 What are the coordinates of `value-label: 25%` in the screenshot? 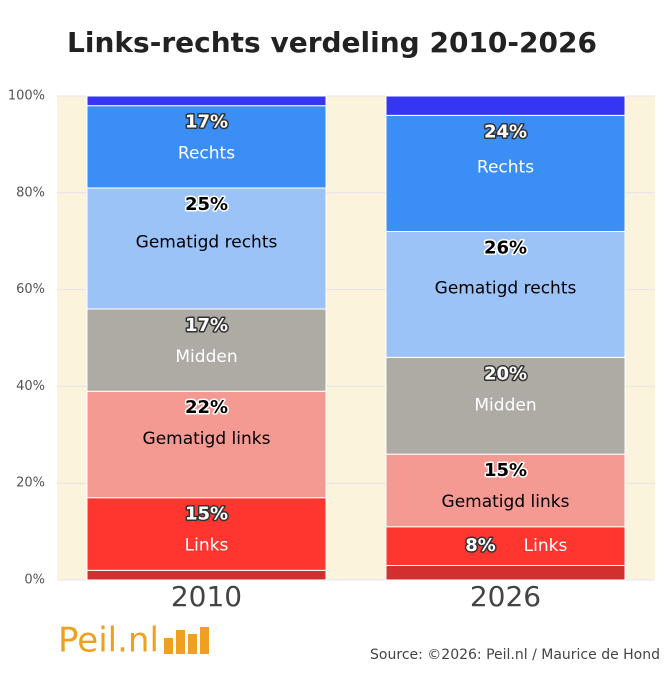 It's located at (206, 204).